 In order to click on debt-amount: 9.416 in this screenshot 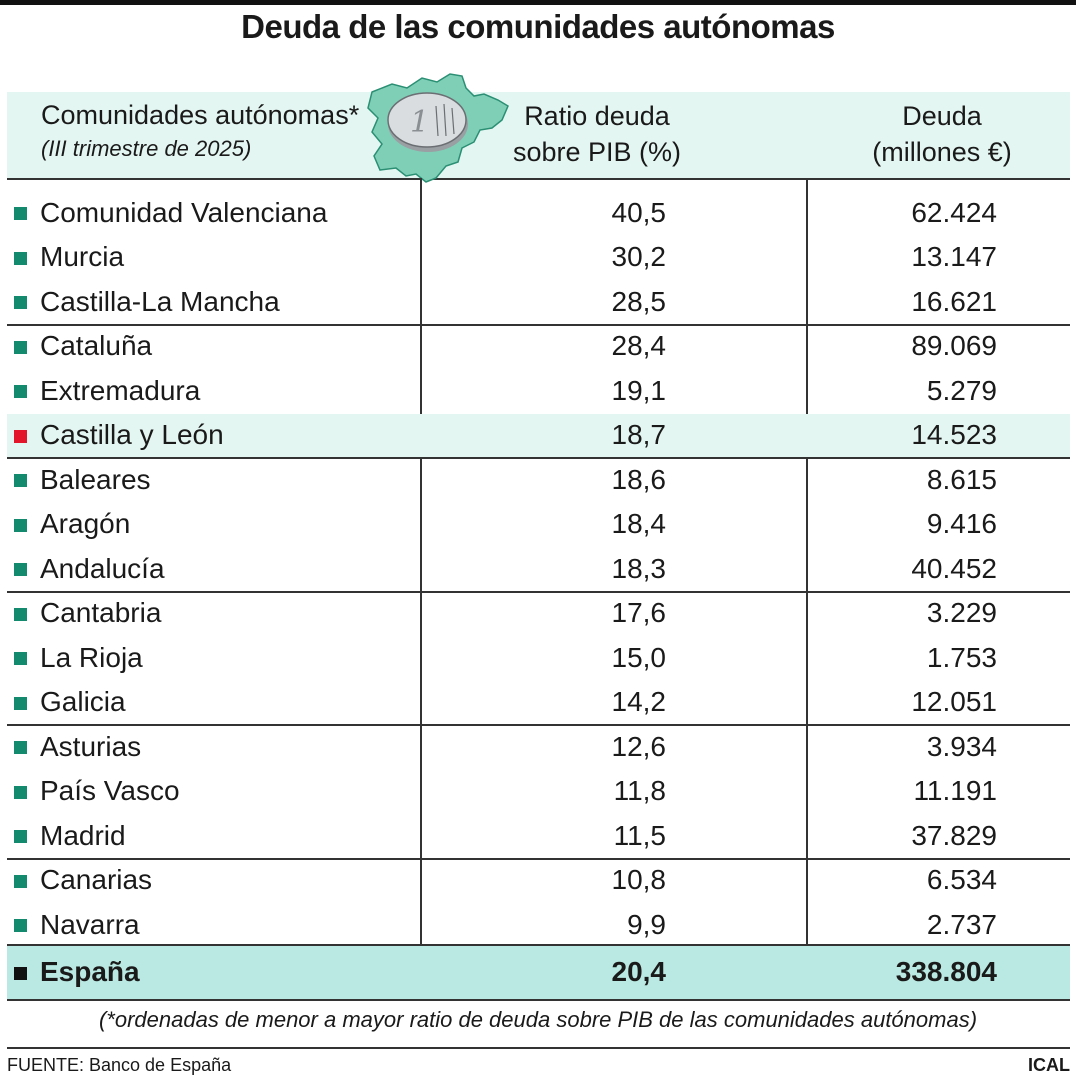, I will do `click(961, 524)`.